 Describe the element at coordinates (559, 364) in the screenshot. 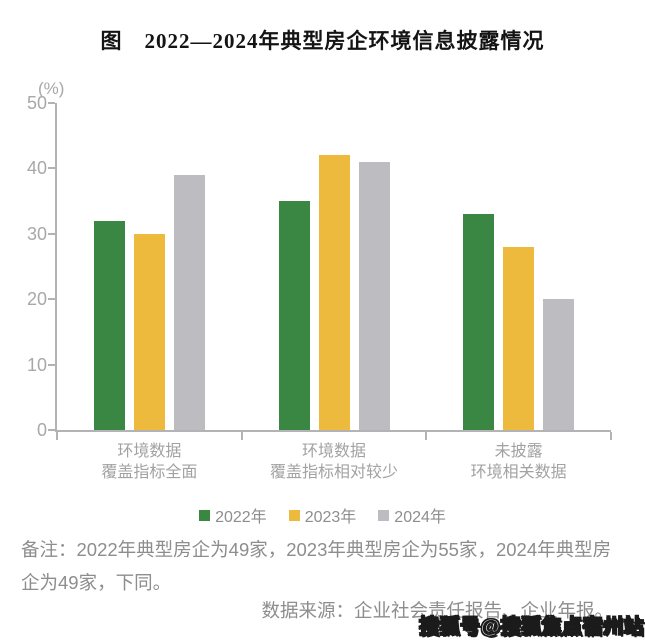

I see `bar-2024年-未披露` at that location.